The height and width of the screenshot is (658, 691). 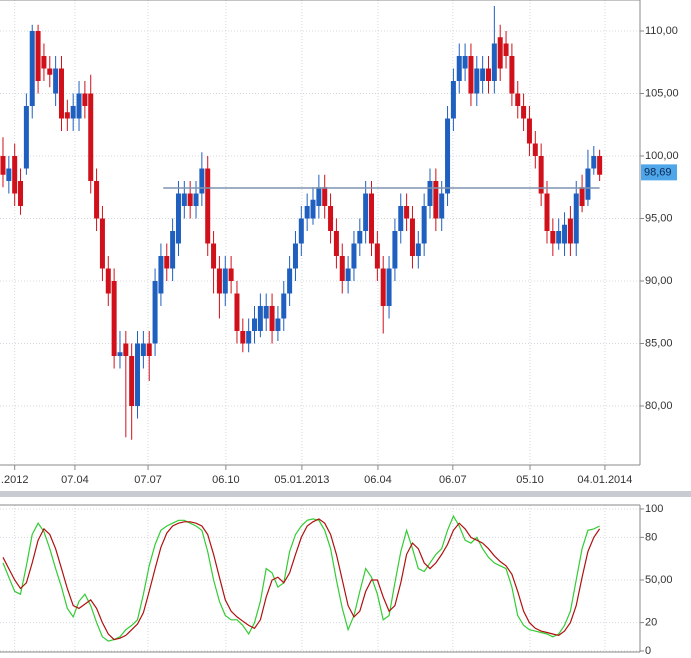 I want to click on price-tag-label: 98,69, so click(x=658, y=172).